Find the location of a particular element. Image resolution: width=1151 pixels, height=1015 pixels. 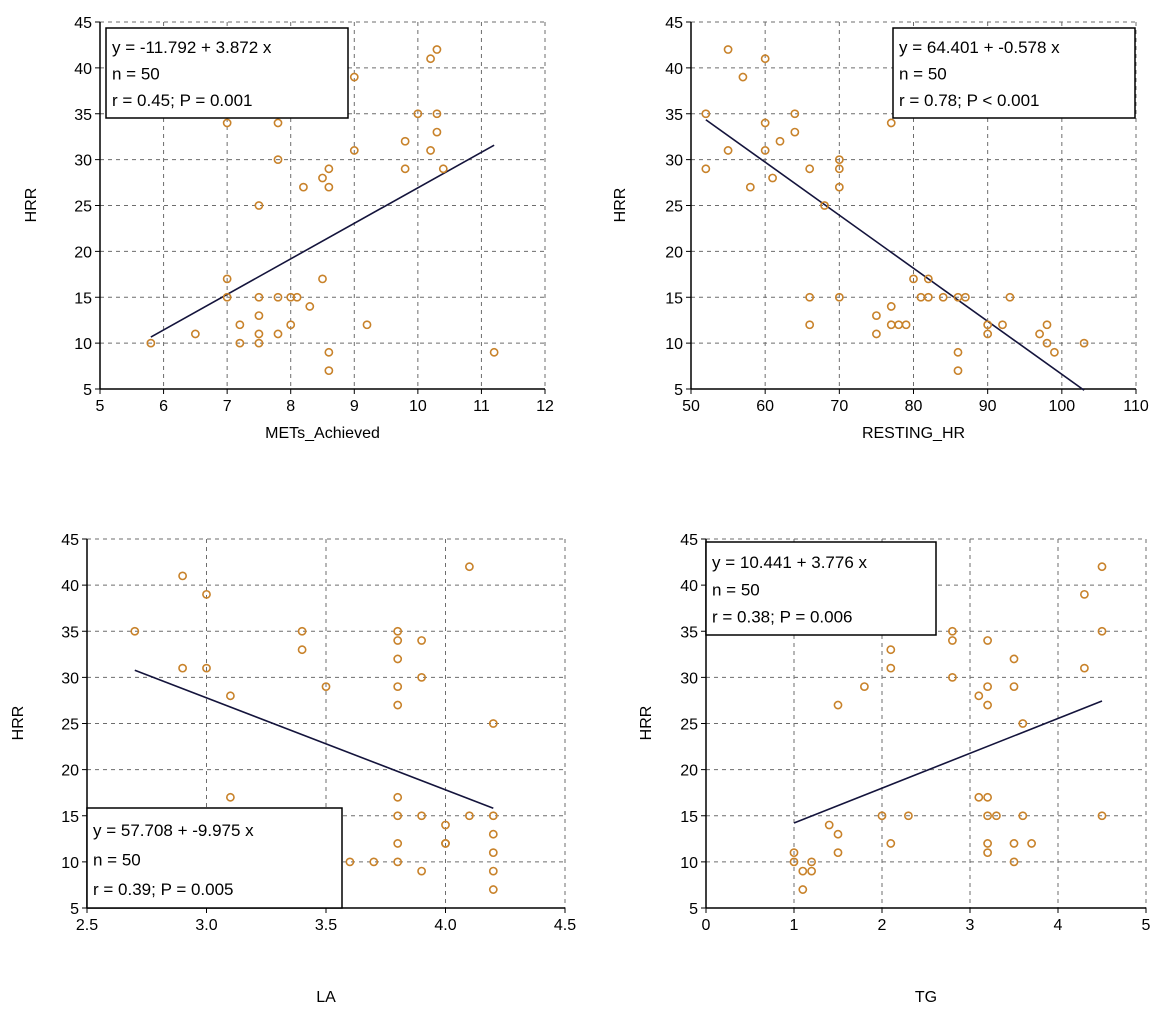

x-tick-label: 10 is located at coordinates (418, 406).